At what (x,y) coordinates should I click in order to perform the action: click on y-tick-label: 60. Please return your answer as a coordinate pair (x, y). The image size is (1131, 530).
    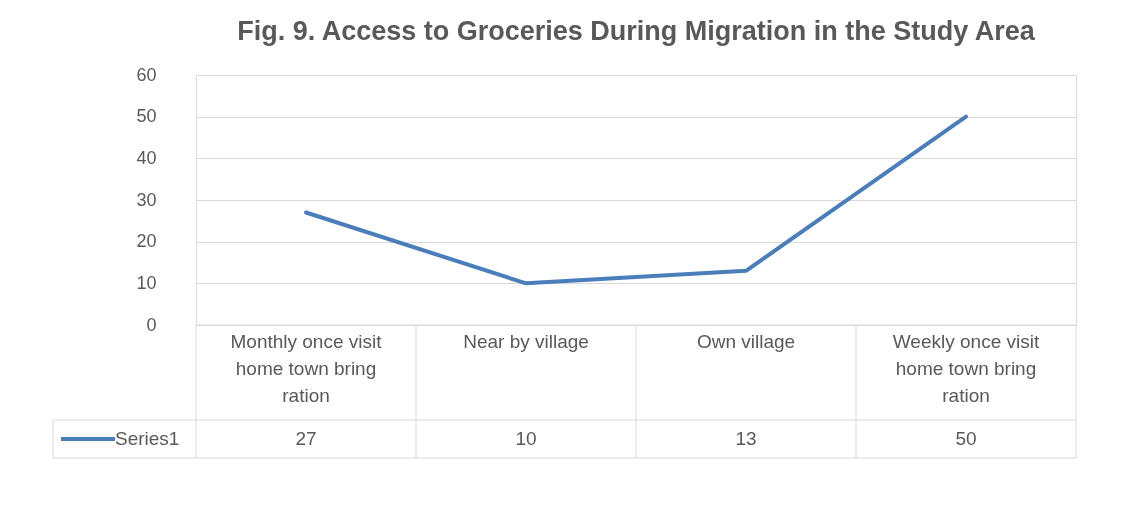
    Looking at the image, I should click on (146, 74).